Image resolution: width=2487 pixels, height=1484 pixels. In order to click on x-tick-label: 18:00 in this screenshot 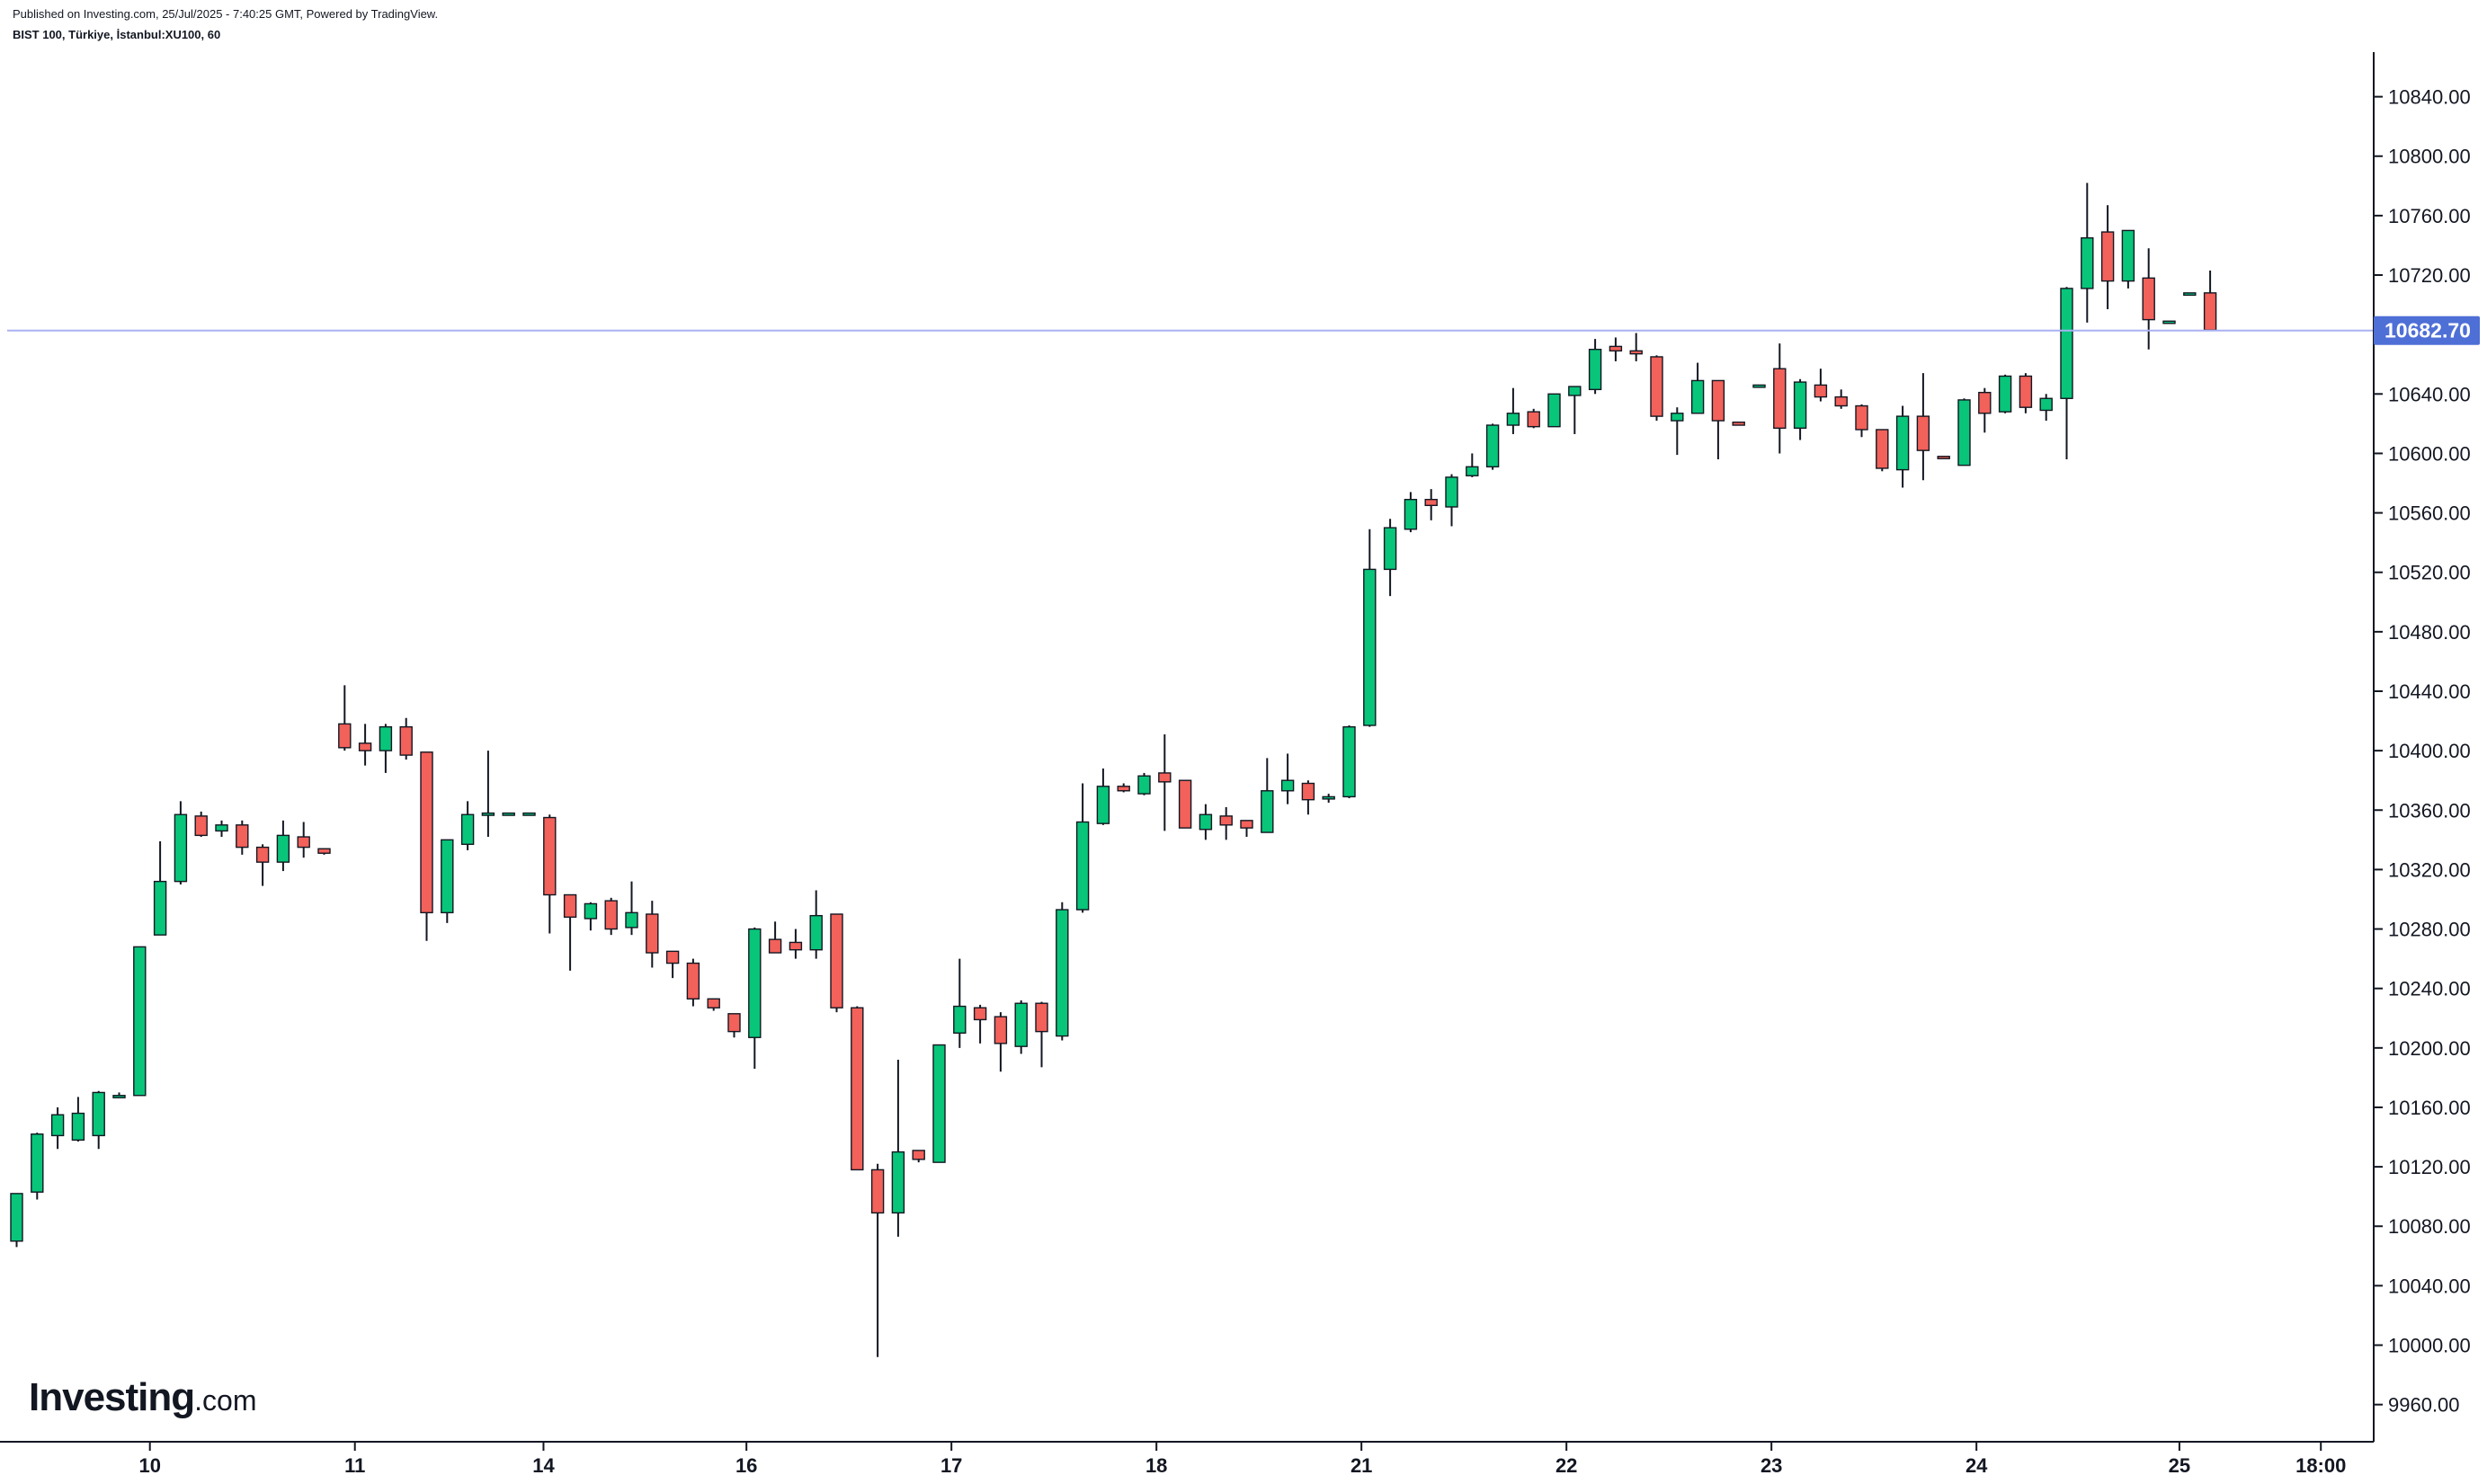, I will do `click(2320, 1465)`.